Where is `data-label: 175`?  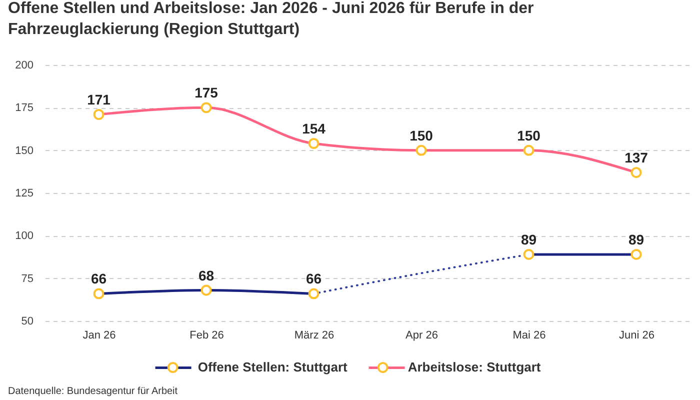
data-label: 175 is located at coordinates (206, 92).